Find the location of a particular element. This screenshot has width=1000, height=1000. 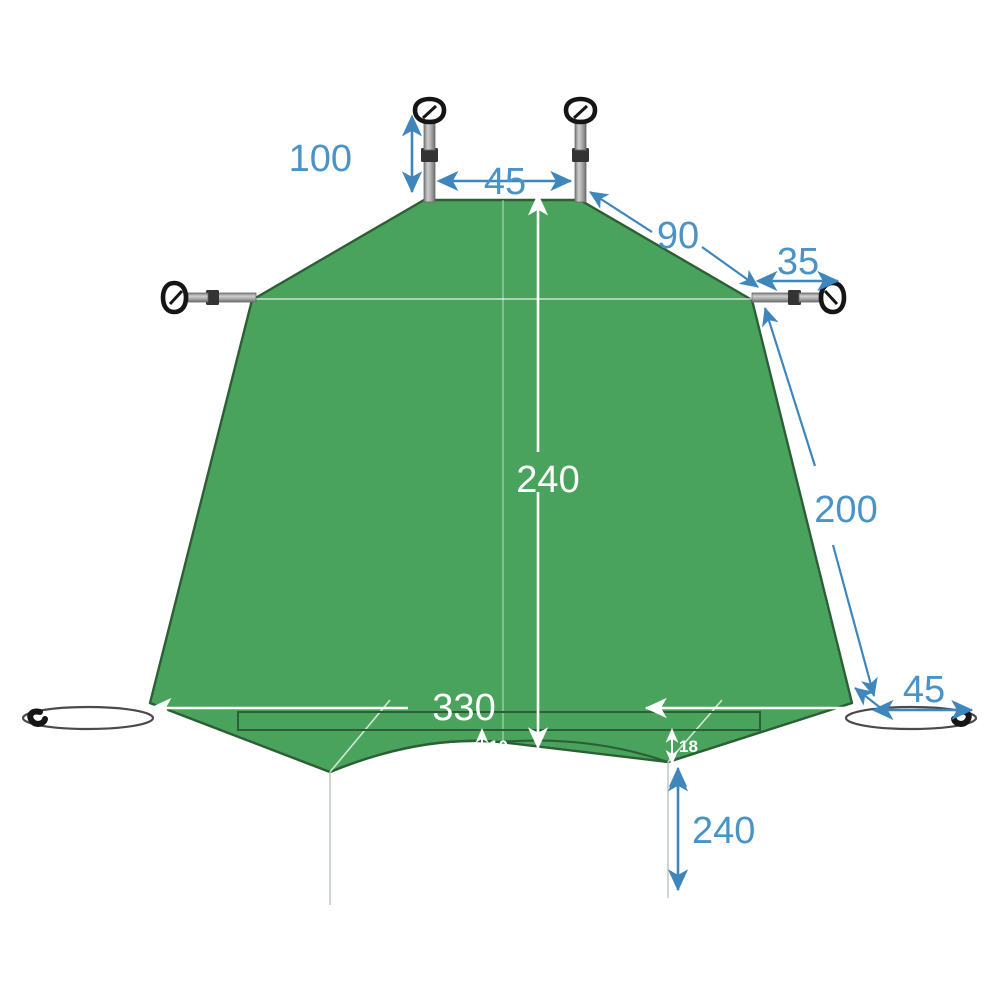

dimension-label-330: 330 is located at coordinates (463, 708).